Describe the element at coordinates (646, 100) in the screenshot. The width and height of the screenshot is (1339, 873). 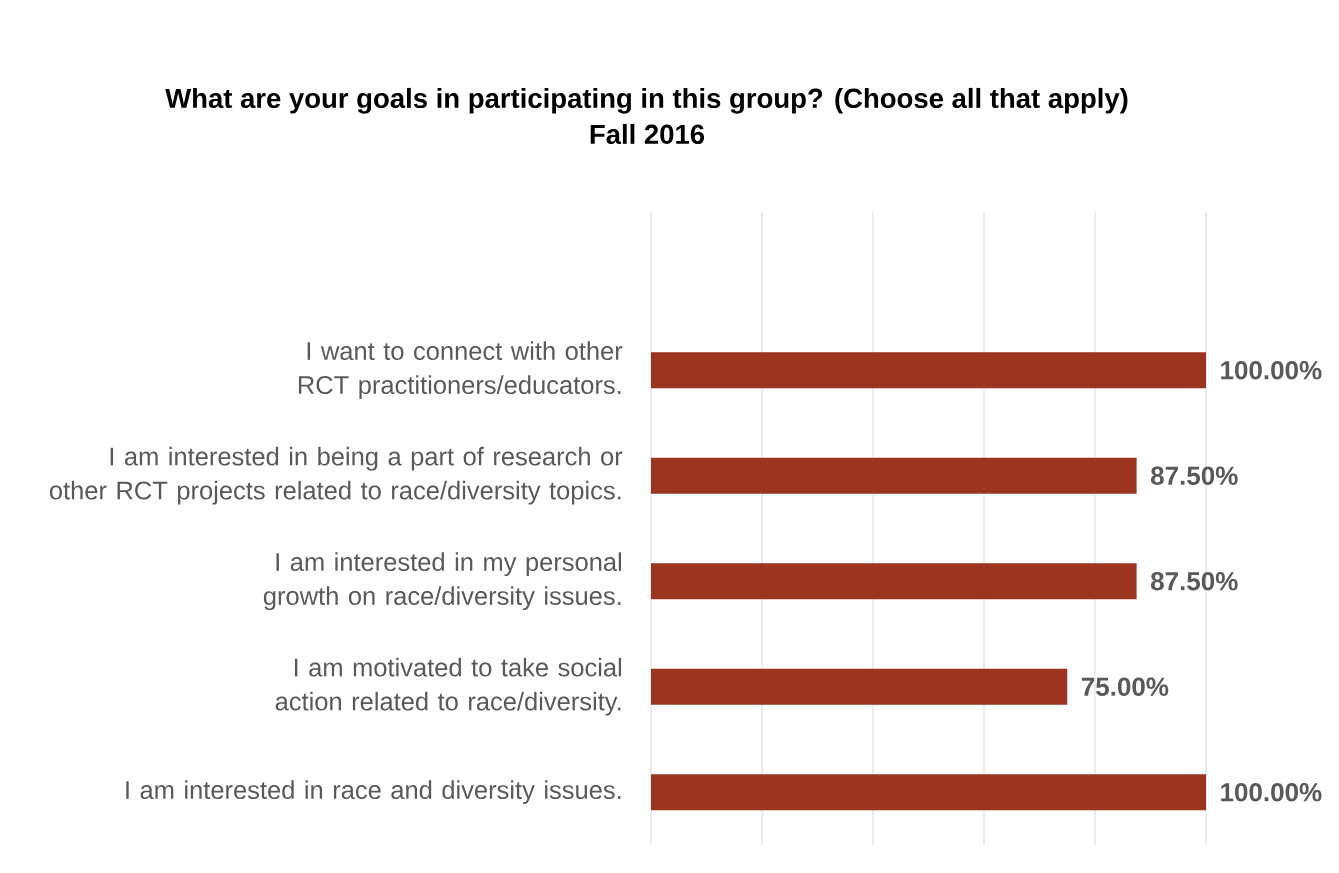
I see `chart-title: What are your goals in participating in this group? (Choose all that apply)` at that location.